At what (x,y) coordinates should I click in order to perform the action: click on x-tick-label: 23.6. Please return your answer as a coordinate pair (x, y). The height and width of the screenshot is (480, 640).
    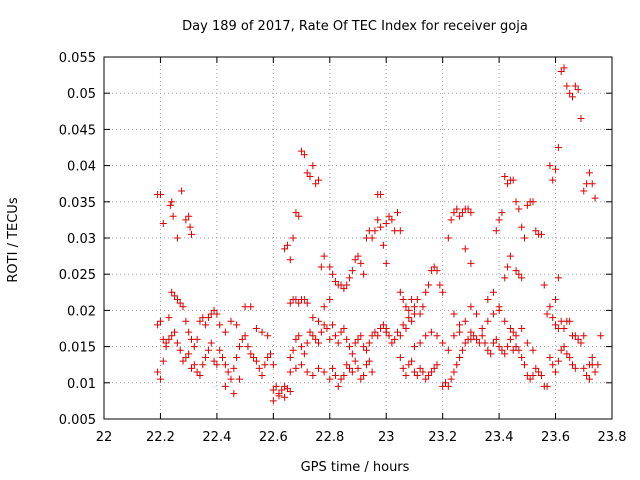
    Looking at the image, I should click on (555, 437).